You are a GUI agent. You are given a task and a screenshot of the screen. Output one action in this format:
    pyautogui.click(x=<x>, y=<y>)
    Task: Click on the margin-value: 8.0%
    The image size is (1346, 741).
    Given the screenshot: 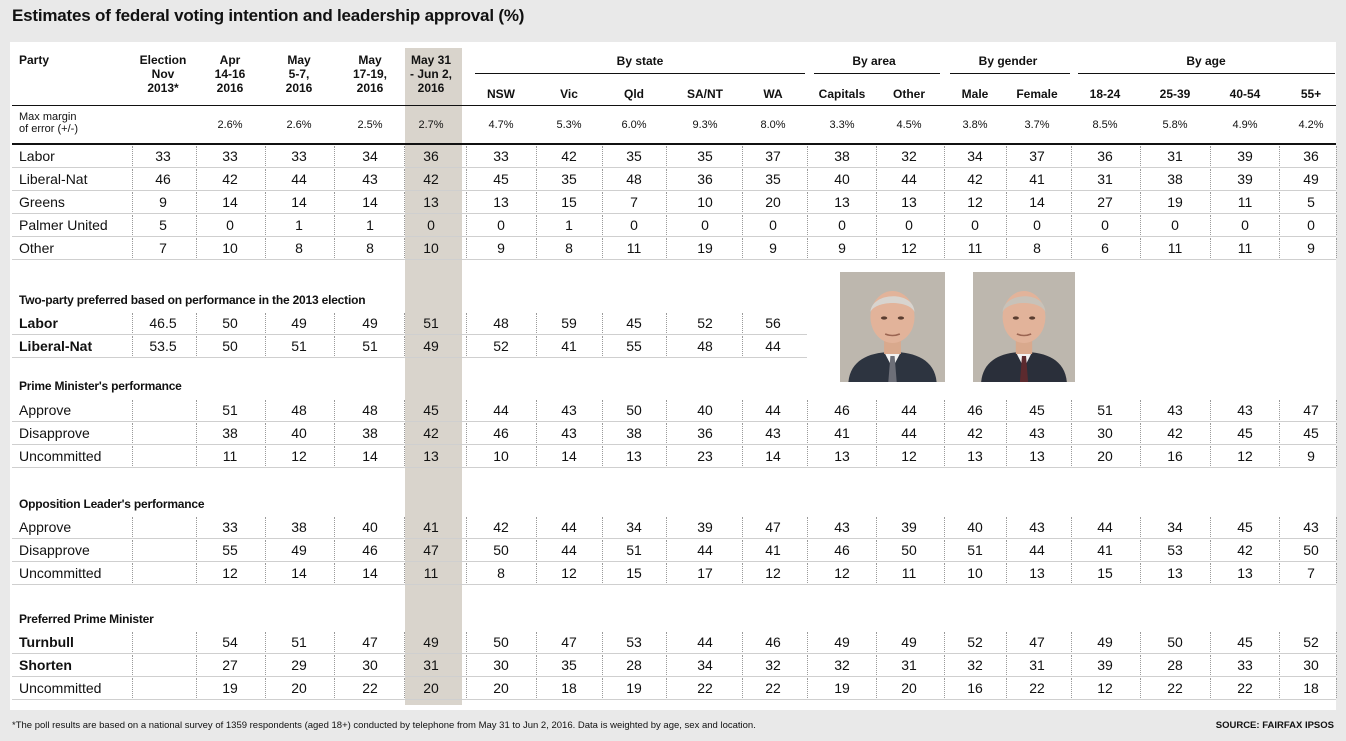 What is the action you would take?
    pyautogui.click(x=773, y=125)
    